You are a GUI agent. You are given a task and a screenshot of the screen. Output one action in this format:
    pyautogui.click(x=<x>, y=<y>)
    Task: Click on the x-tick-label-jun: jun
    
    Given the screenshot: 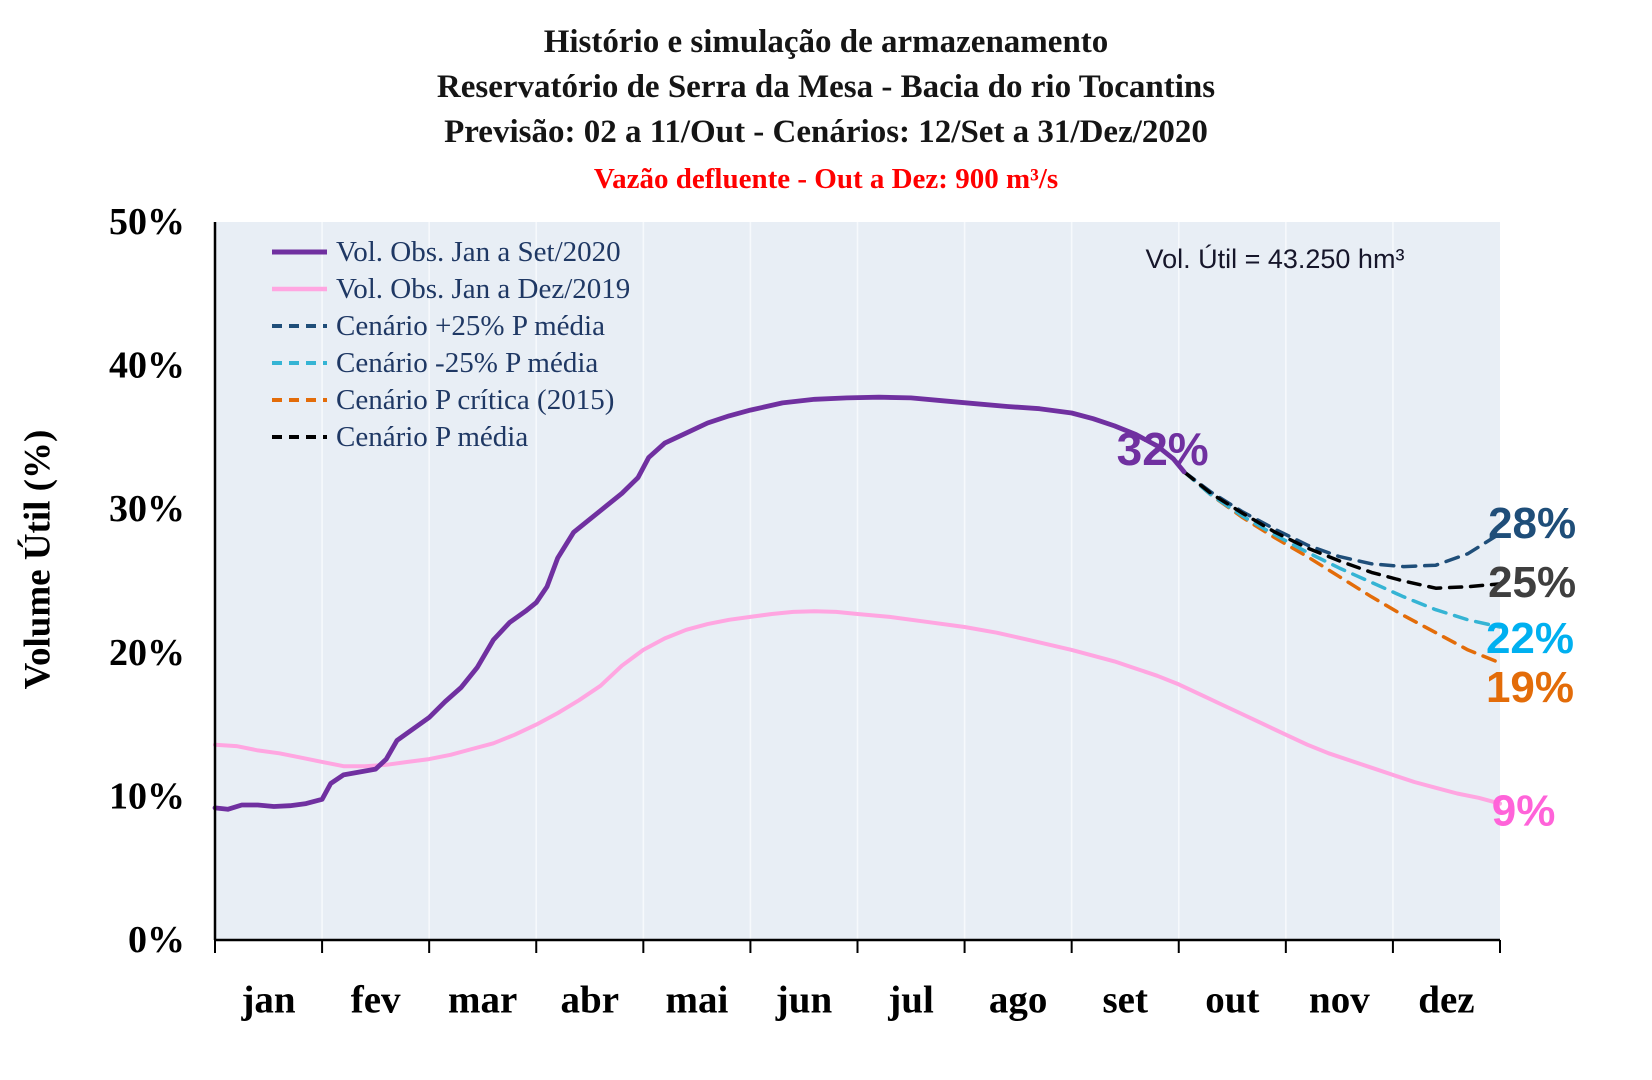 What is the action you would take?
    pyautogui.click(x=804, y=1000)
    